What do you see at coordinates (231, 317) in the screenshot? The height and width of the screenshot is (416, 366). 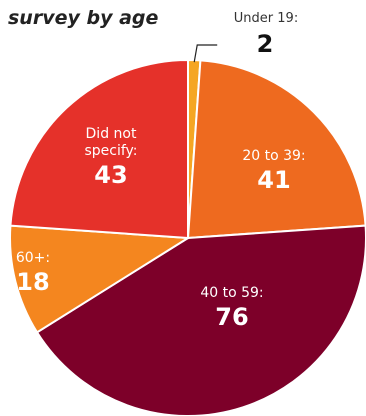 I see `slice-value-40-to-59: 76` at bounding box center [231, 317].